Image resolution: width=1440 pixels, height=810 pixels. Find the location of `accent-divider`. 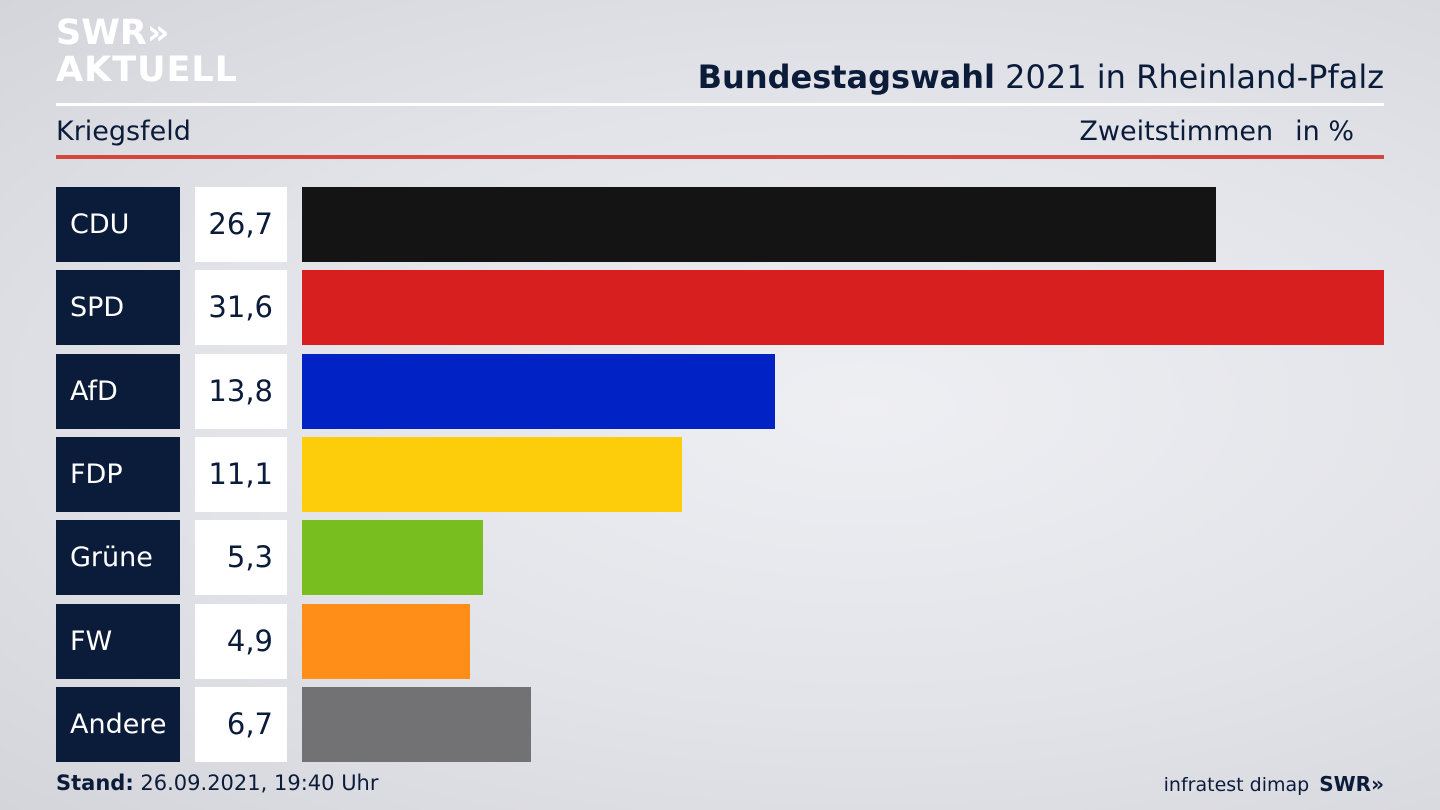

accent-divider is located at coordinates (720, 157).